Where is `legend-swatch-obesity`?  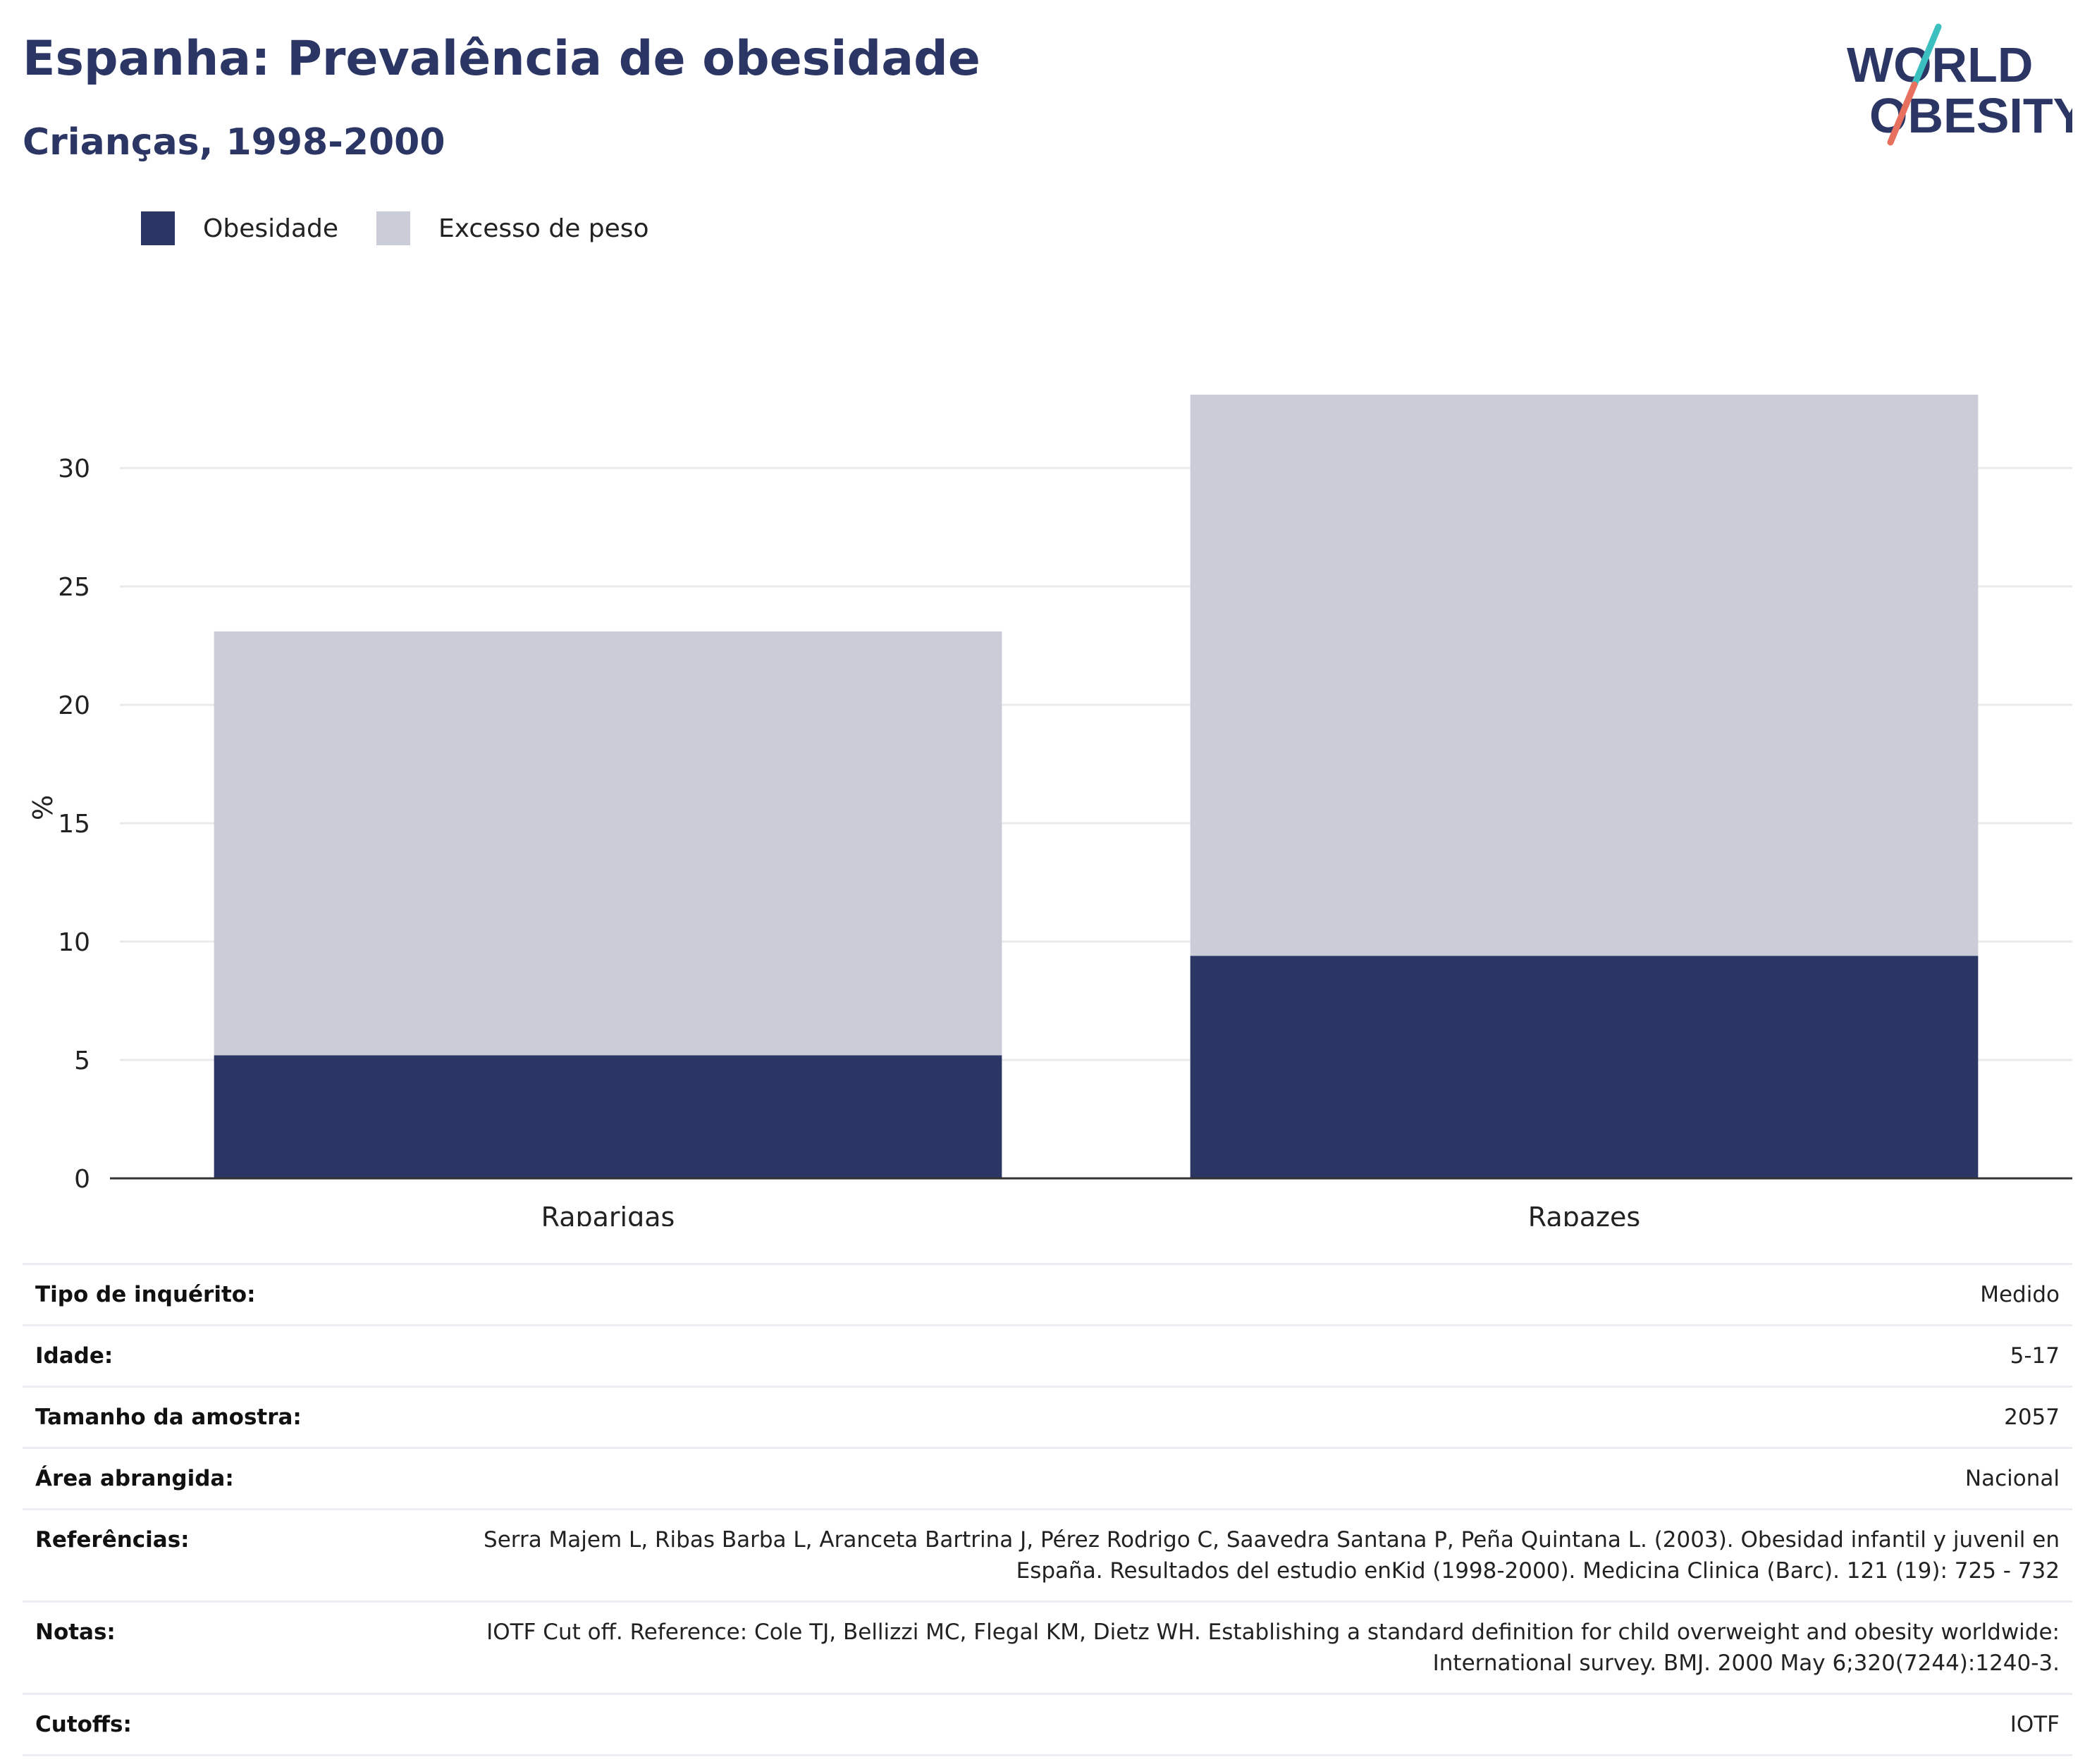 legend-swatch-obesity is located at coordinates (158, 228).